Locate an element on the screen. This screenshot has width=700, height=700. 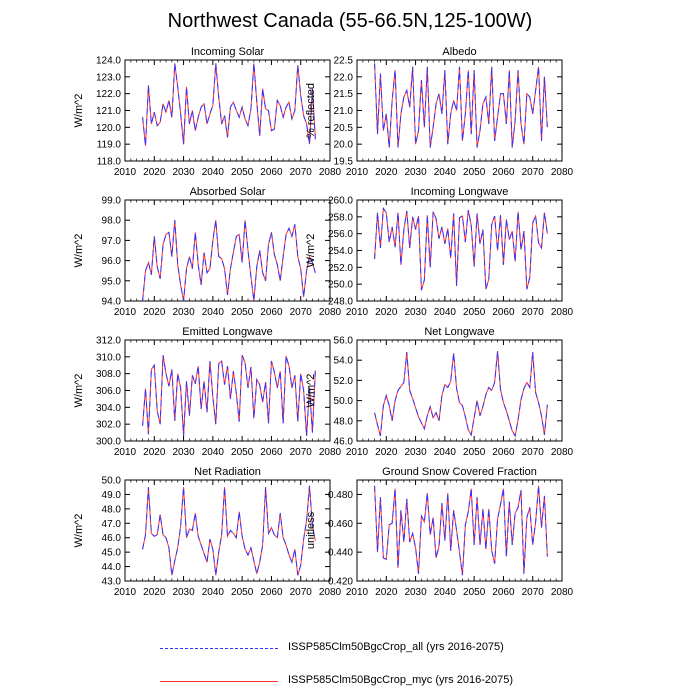
y-tick-label: 258.0 is located at coordinates (340, 217).